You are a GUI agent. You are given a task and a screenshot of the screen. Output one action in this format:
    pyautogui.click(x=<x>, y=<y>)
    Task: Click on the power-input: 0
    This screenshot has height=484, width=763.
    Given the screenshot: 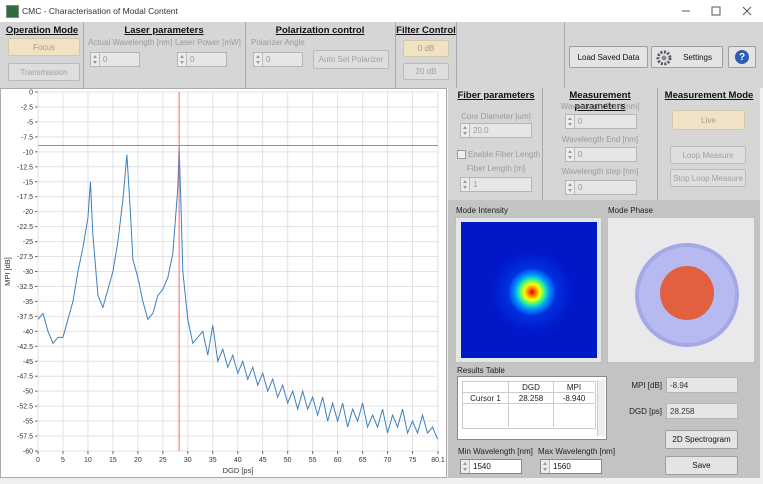 What is the action you would take?
    pyautogui.click(x=202, y=59)
    